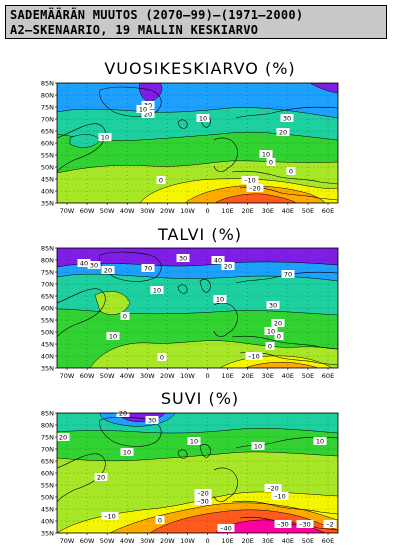 This screenshot has height=552, width=400. I want to click on contour-label-text: 30, so click(183, 259).